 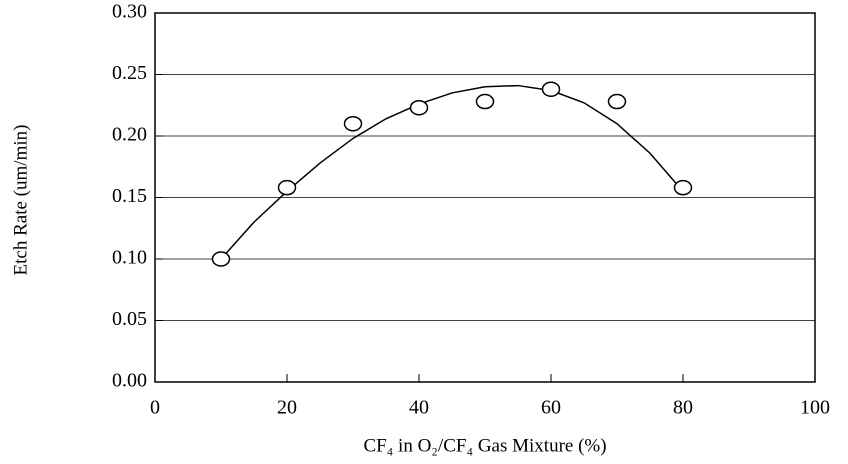 What do you see at coordinates (129, 319) in the screenshot?
I see `y-tick-label: 0.05` at bounding box center [129, 319].